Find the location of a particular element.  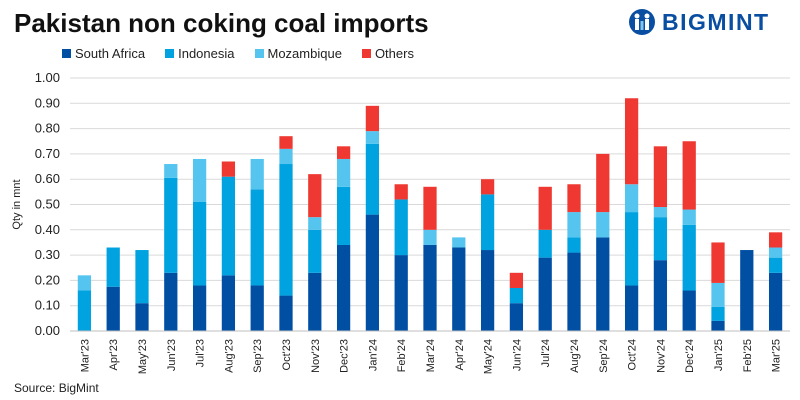

y-tick-label: 0.20 is located at coordinates (47, 279).